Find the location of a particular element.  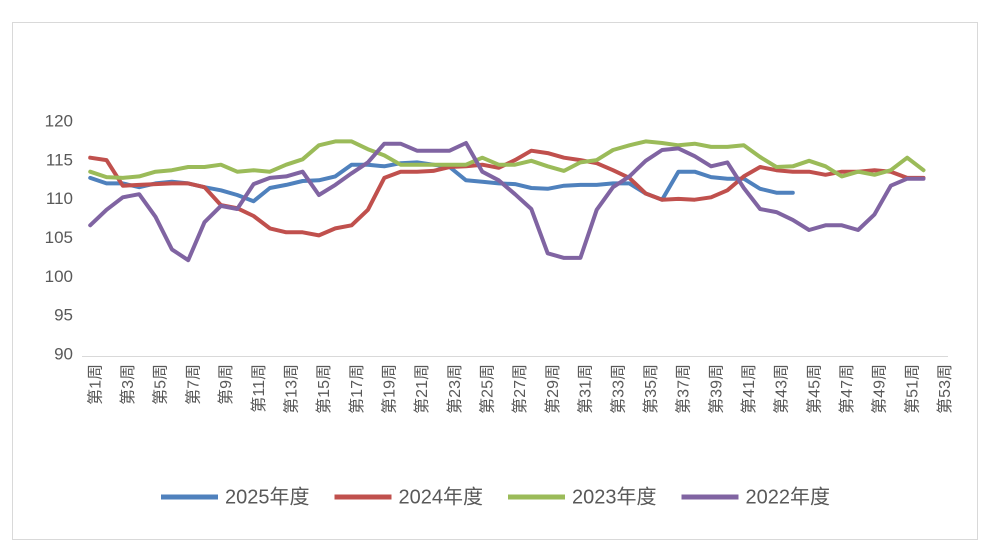

x-tick-label: 第23周 is located at coordinates (455, 389).